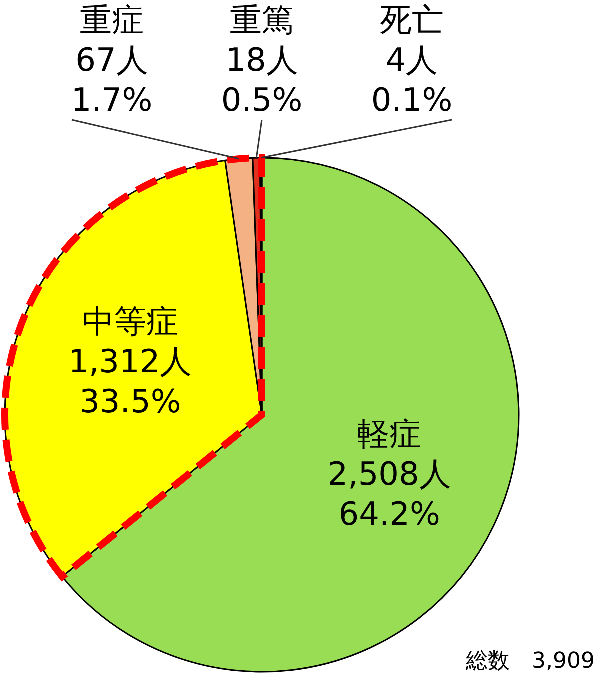 The height and width of the screenshot is (686, 600). What do you see at coordinates (130, 381) in the screenshot?
I see `data-label: 1,312人 33.5%` at bounding box center [130, 381].